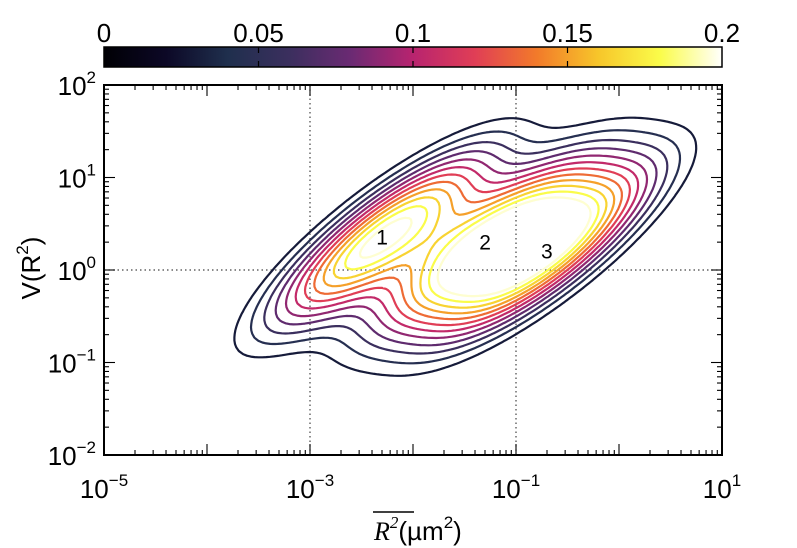 Image resolution: width=797 pixels, height=548 pixels. I want to click on colorbar-label: 0, so click(104, 33).